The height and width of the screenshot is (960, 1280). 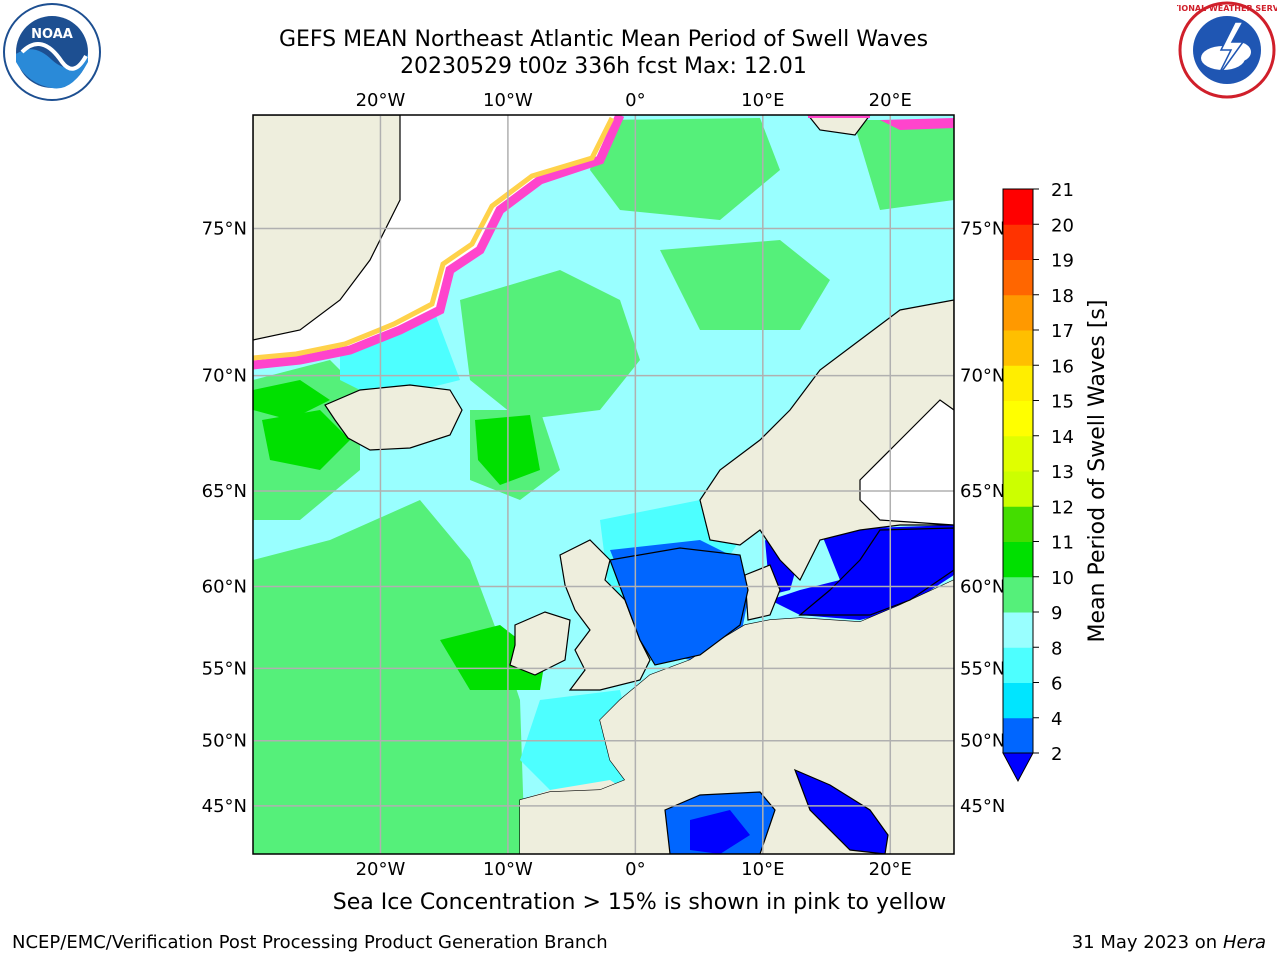 I want to click on north-sea, so click(x=679, y=606).